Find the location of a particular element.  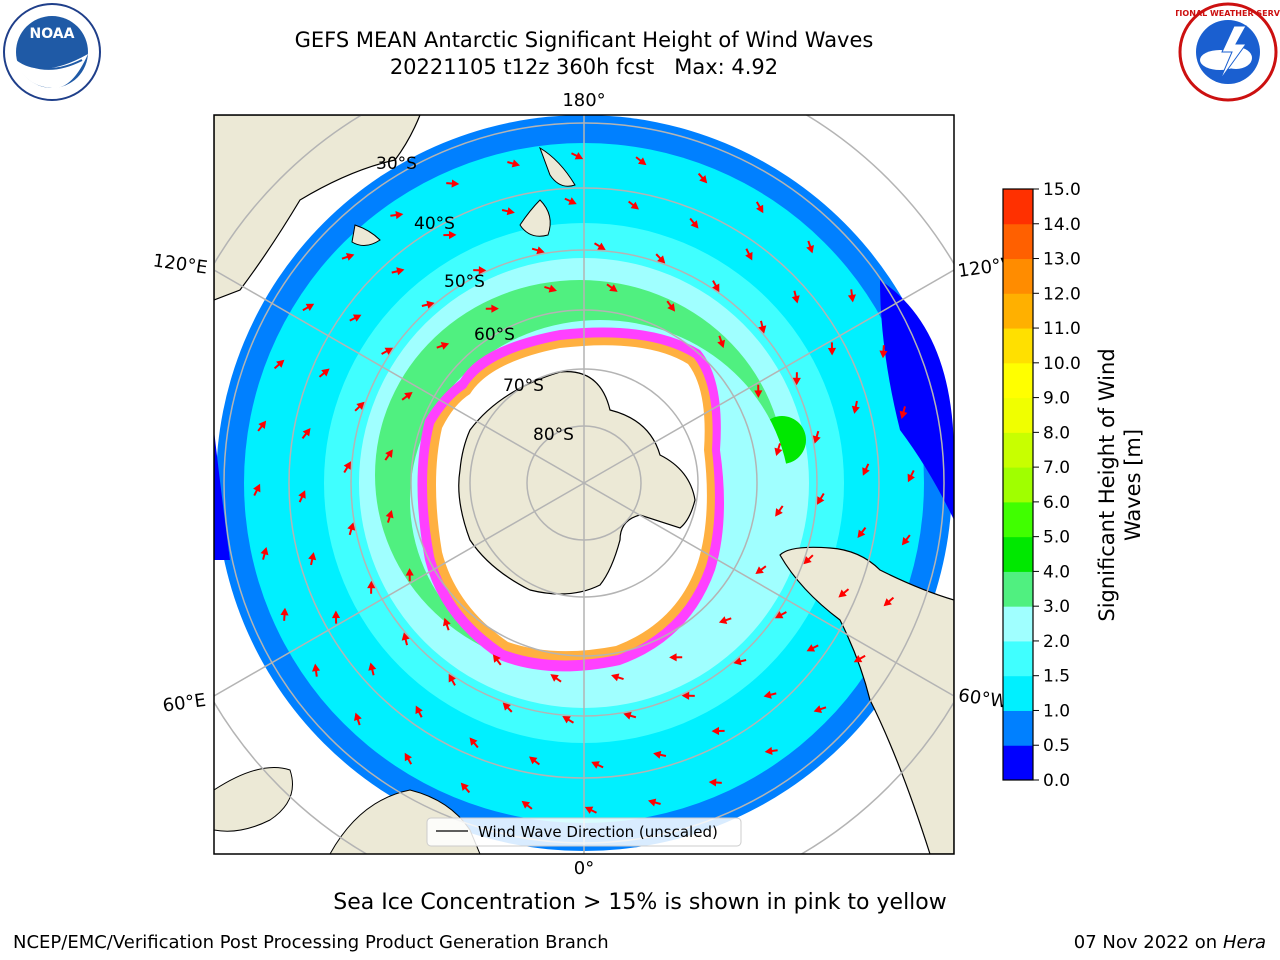

colorbar-tick-label: 2.0 is located at coordinates (1056, 642).